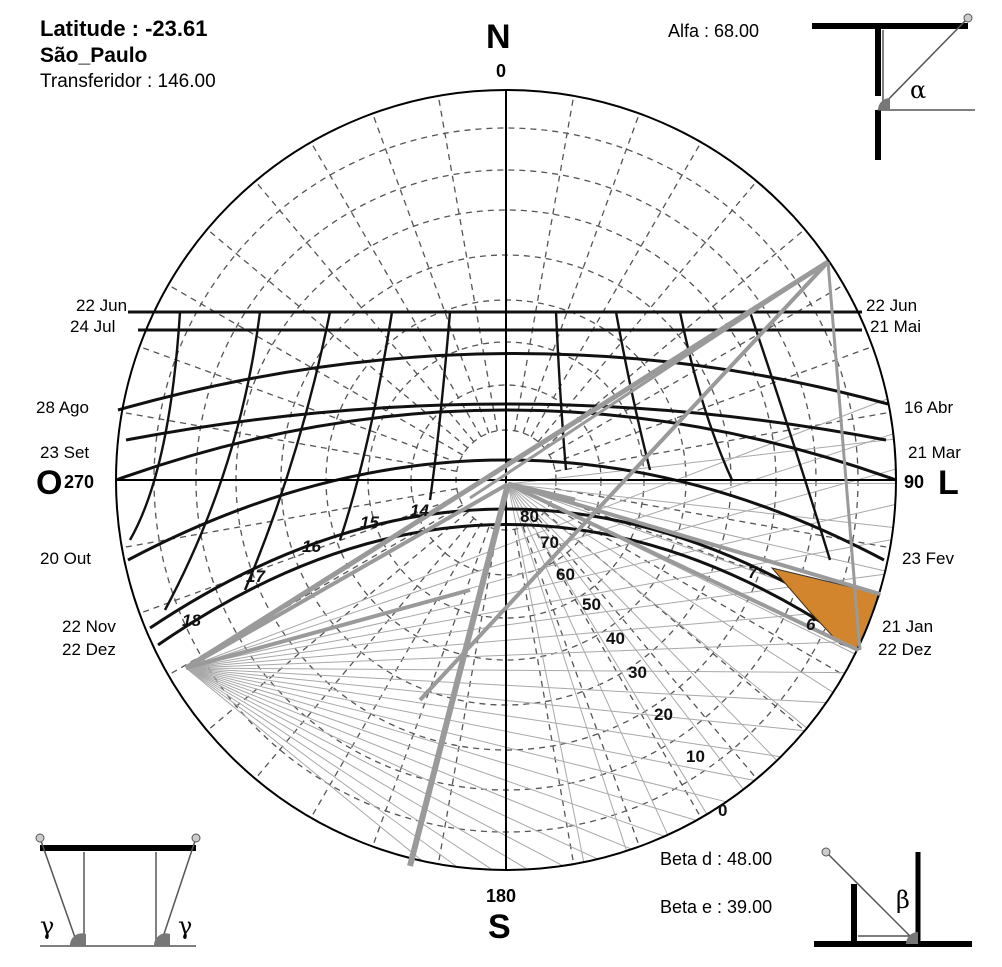 Image resolution: width=1002 pixels, height=967 pixels. I want to click on date-label-right: 21 Jan, so click(908, 626).